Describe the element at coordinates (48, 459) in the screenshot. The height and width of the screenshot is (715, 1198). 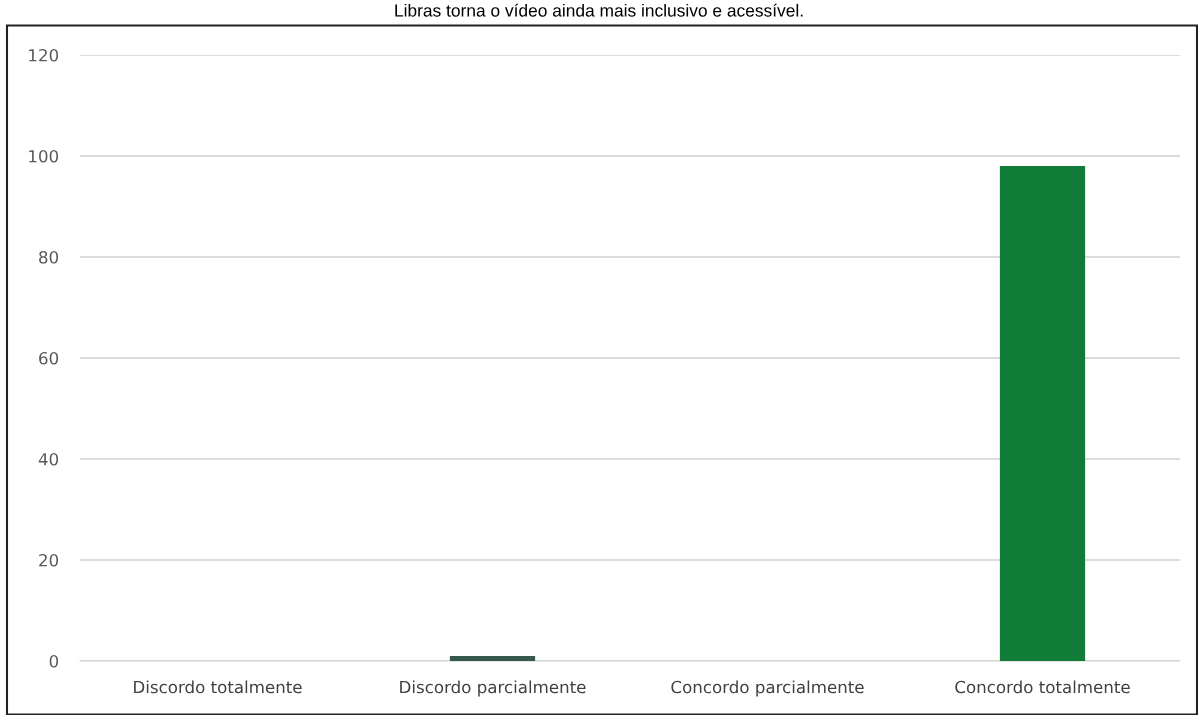
I see `y-tick-label: 40` at that location.